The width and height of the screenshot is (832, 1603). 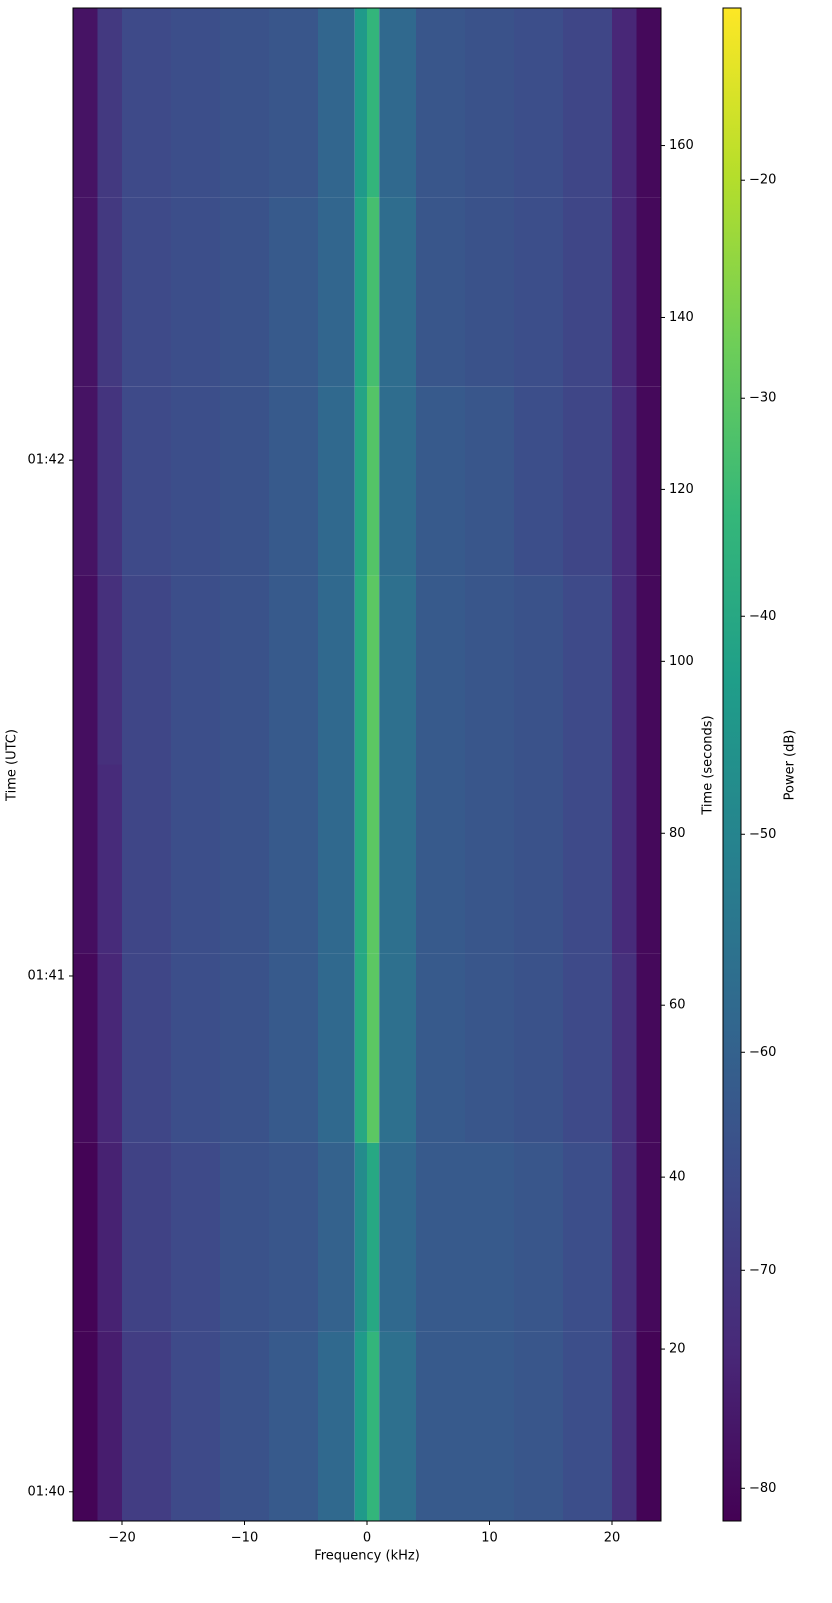 I want to click on y2-tick-label: 100, so click(x=681, y=661).